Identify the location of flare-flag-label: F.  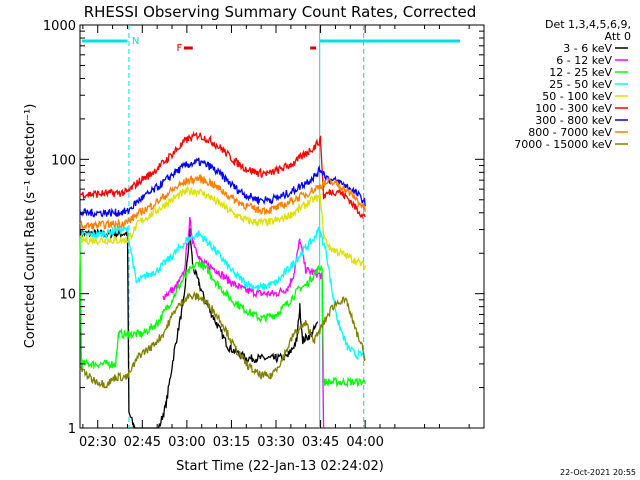
(179, 48).